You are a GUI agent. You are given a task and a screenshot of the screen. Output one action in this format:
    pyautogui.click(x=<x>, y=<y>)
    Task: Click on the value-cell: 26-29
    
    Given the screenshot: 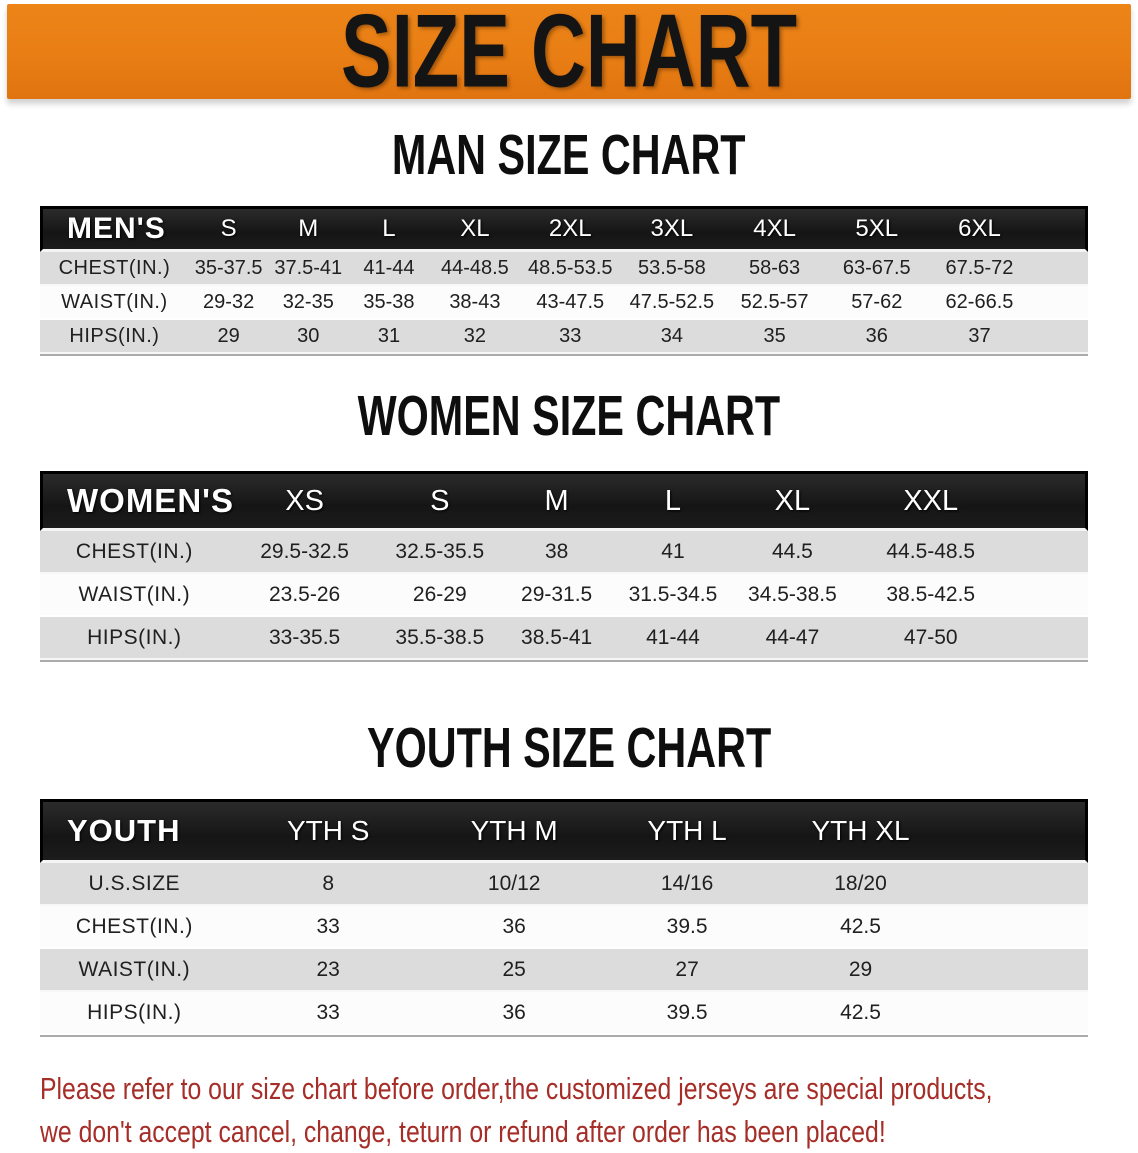 What is the action you would take?
    pyautogui.click(x=439, y=595)
    